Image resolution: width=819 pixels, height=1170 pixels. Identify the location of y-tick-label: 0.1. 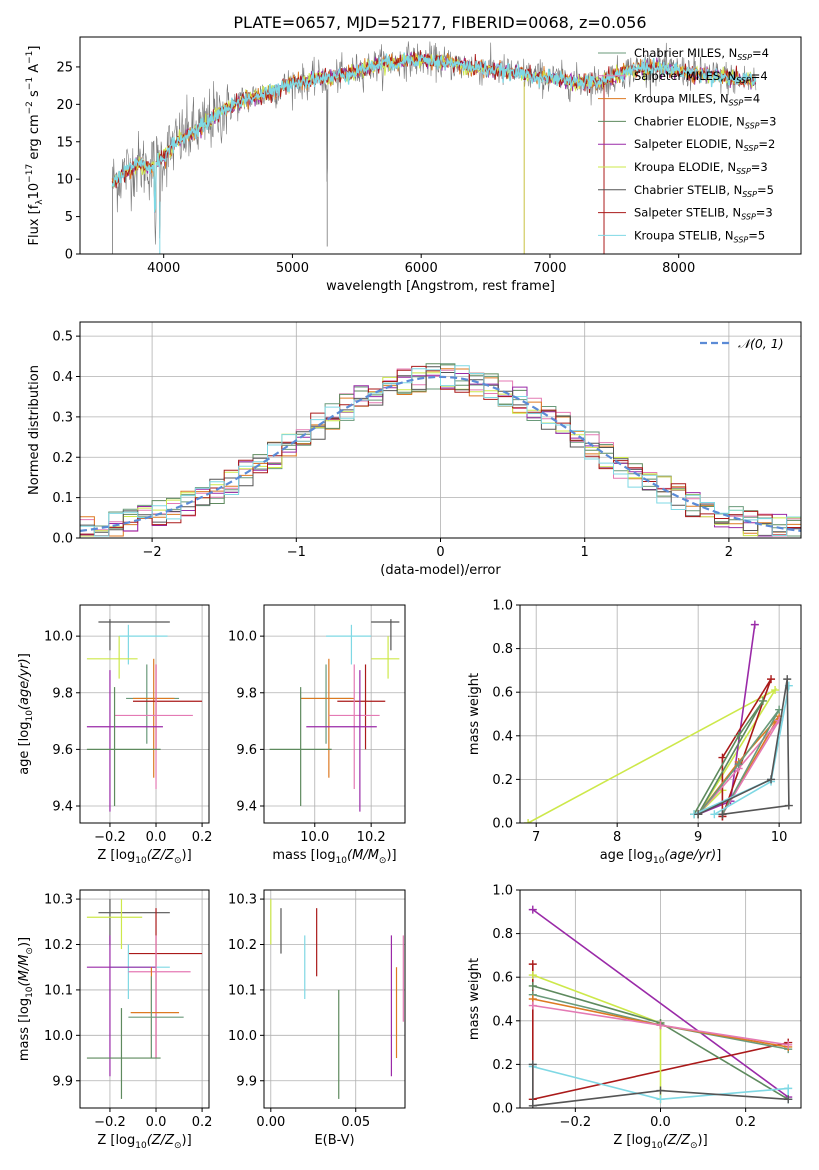
(62, 498).